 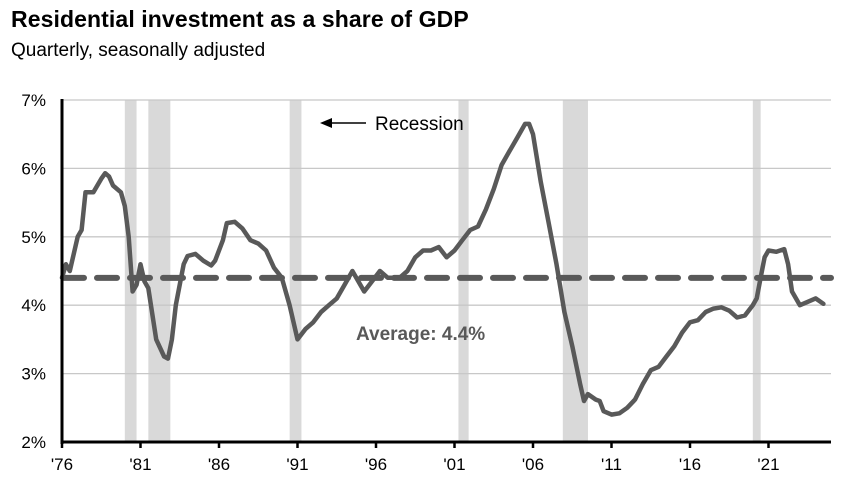 What do you see at coordinates (297, 464) in the screenshot?
I see `x-tick-label: '91` at bounding box center [297, 464].